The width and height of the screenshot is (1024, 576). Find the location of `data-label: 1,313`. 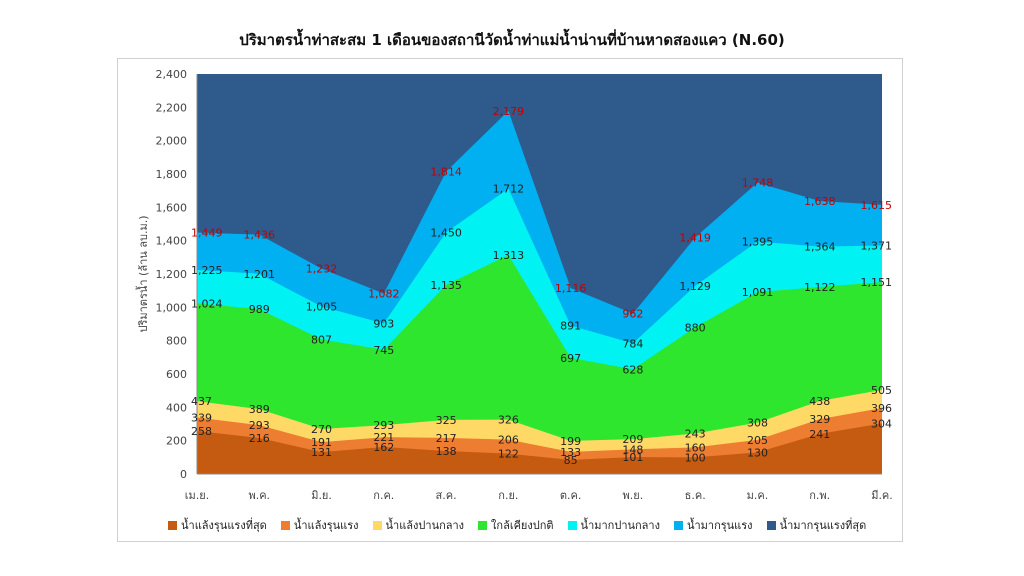

data-label: 1,313 is located at coordinates (509, 255).